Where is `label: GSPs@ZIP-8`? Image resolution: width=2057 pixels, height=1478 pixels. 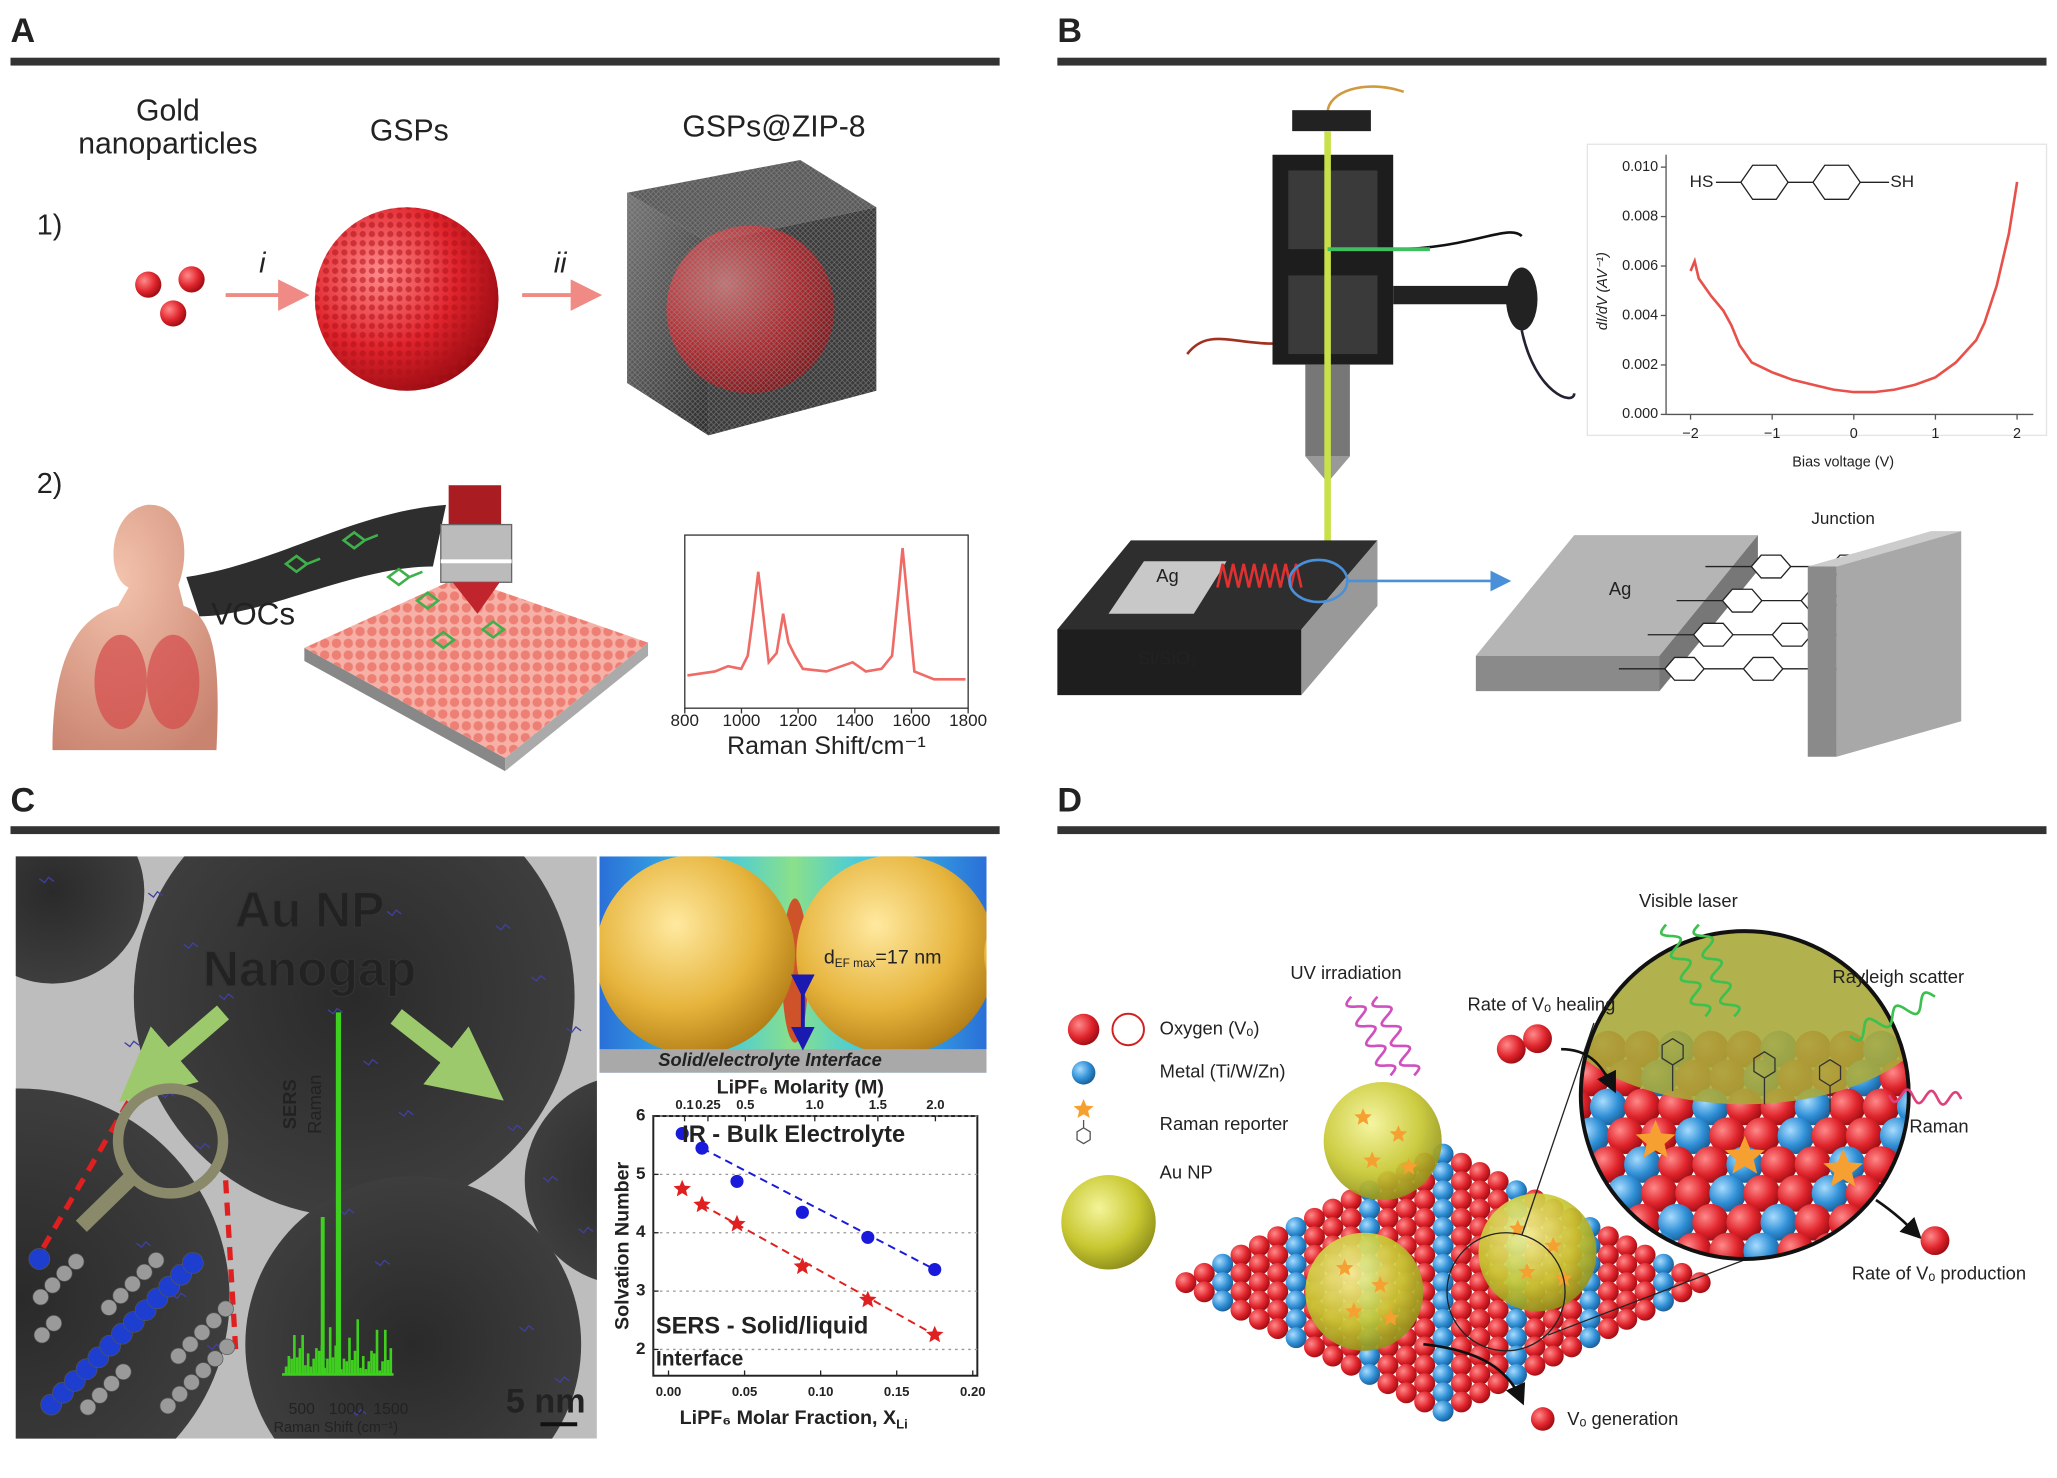 label: GSPs@ZIP-8 is located at coordinates (773, 126).